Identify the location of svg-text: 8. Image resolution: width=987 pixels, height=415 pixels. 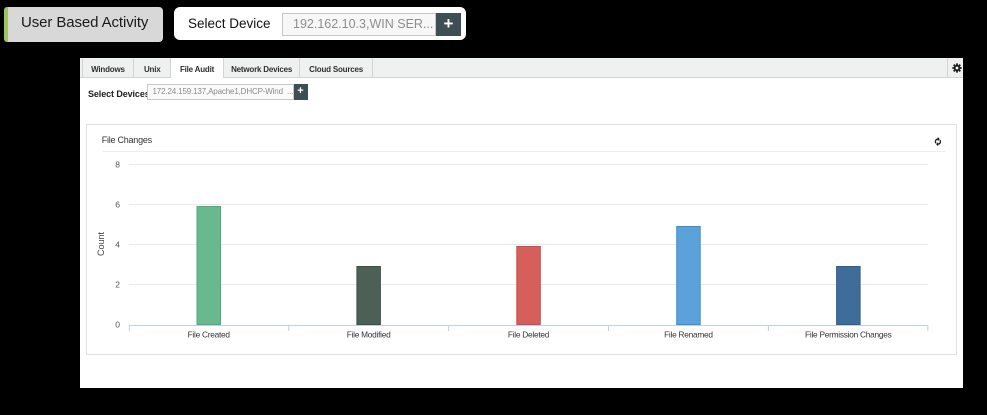
(117, 165).